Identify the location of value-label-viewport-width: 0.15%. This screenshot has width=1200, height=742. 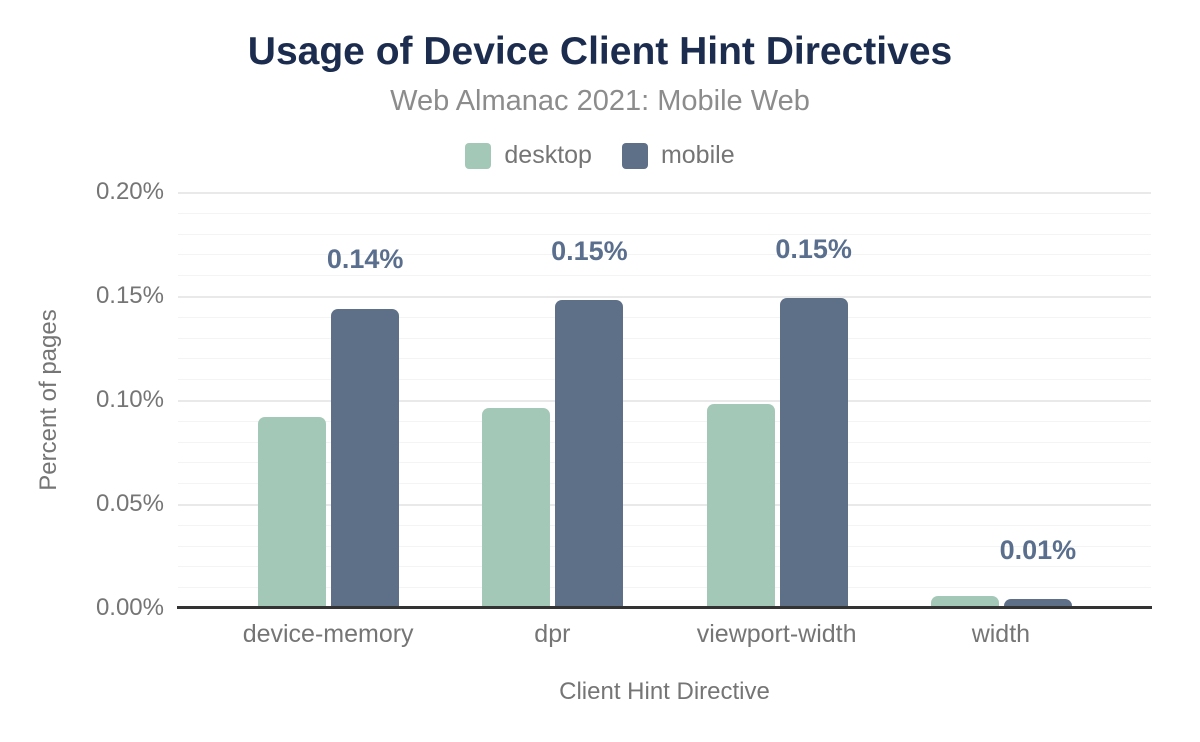
(813, 249).